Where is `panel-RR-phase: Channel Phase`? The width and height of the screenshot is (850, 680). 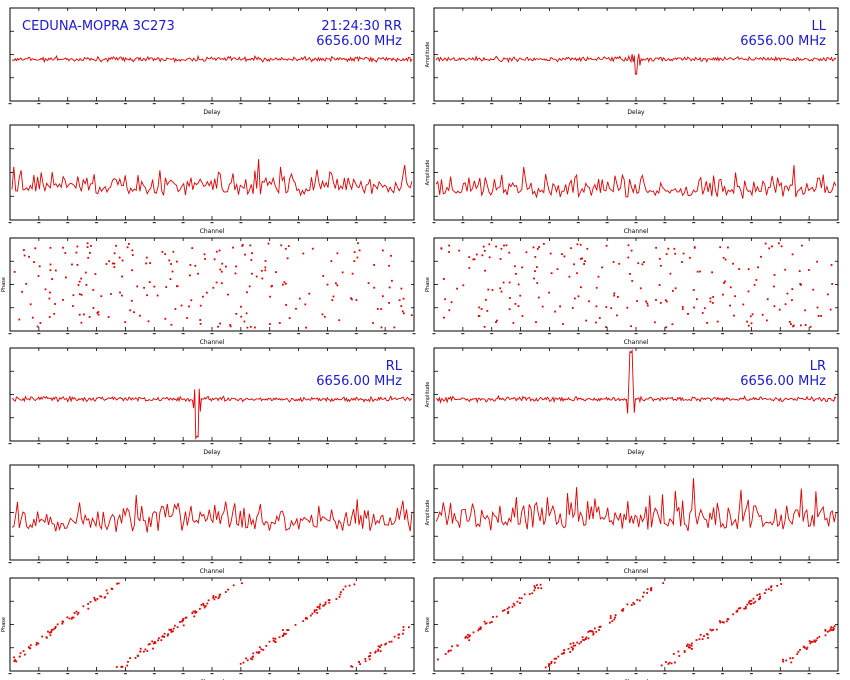
panel-RR-phase: Channel Phase is located at coordinates (208, 291).